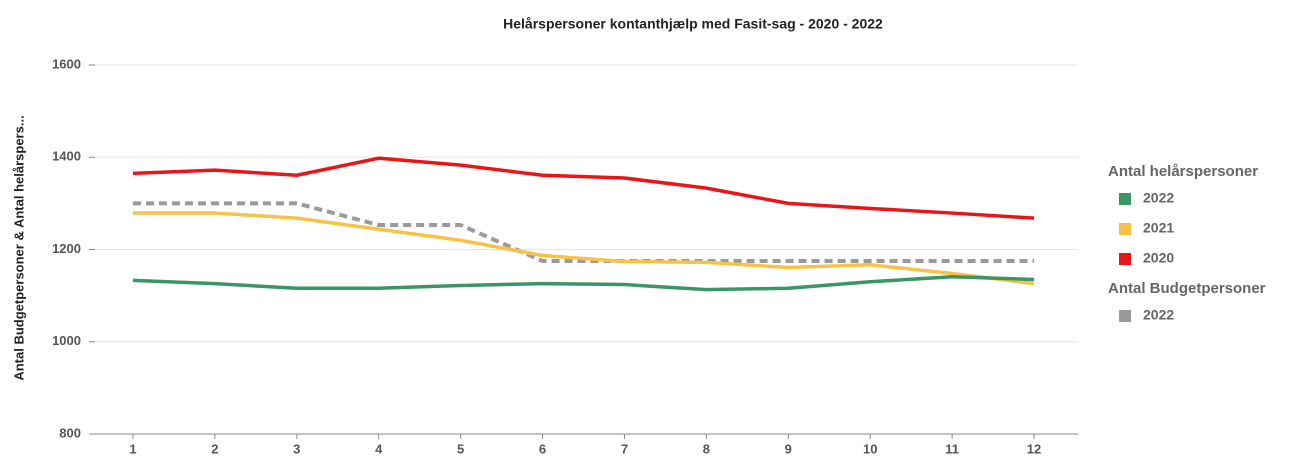 This screenshot has height=458, width=1298. I want to click on x-tick-label: 10, so click(870, 448).